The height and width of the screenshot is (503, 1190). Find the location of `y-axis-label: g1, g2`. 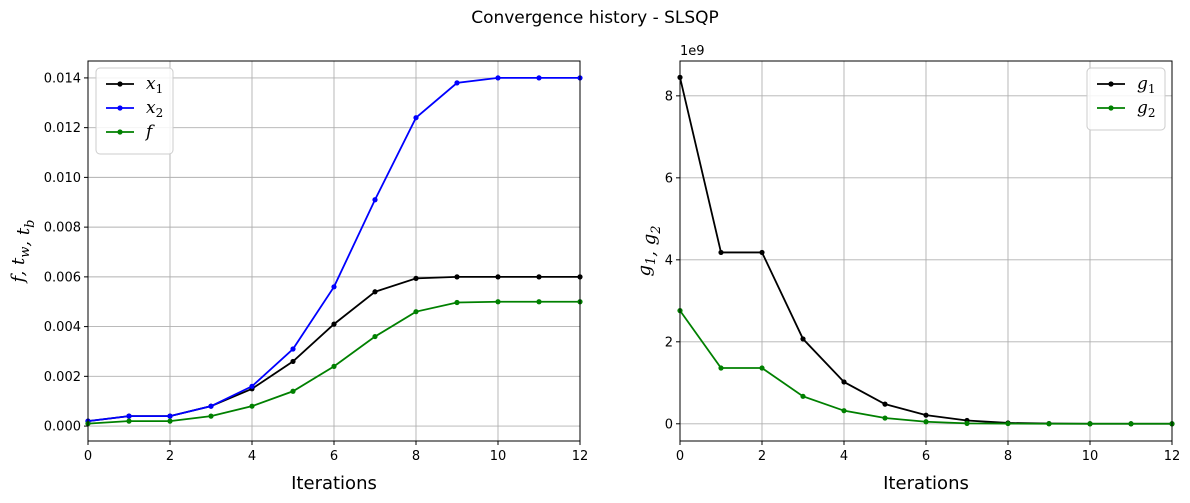

y-axis-label: g1, g2 is located at coordinates (649, 250).